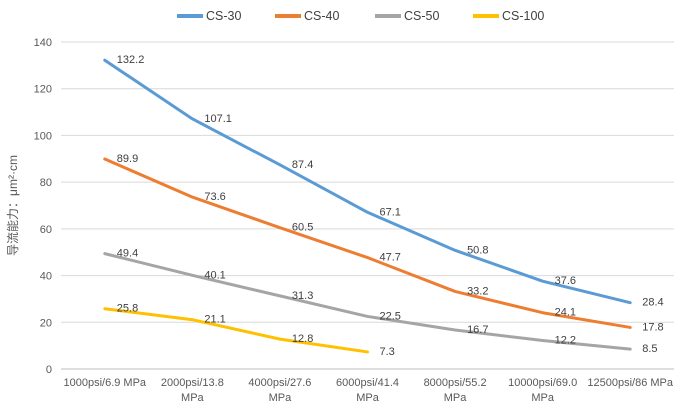  What do you see at coordinates (46, 323) in the screenshot?
I see `y-tick-label-20: 20` at bounding box center [46, 323].